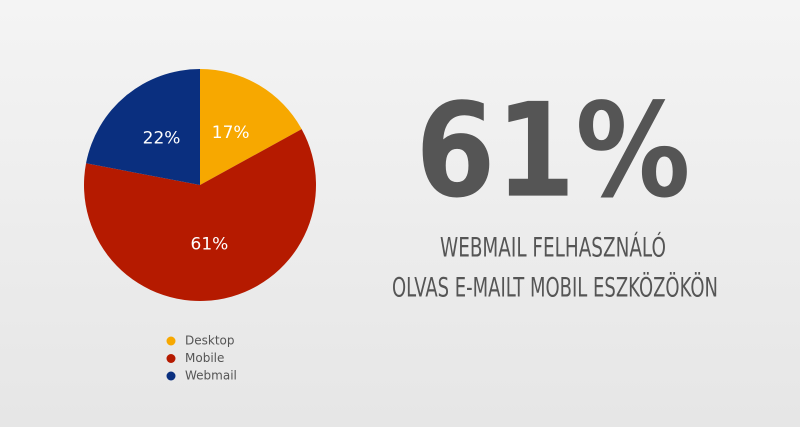 The height and width of the screenshot is (427, 800). I want to click on legend-label: Desktop, so click(210, 341).